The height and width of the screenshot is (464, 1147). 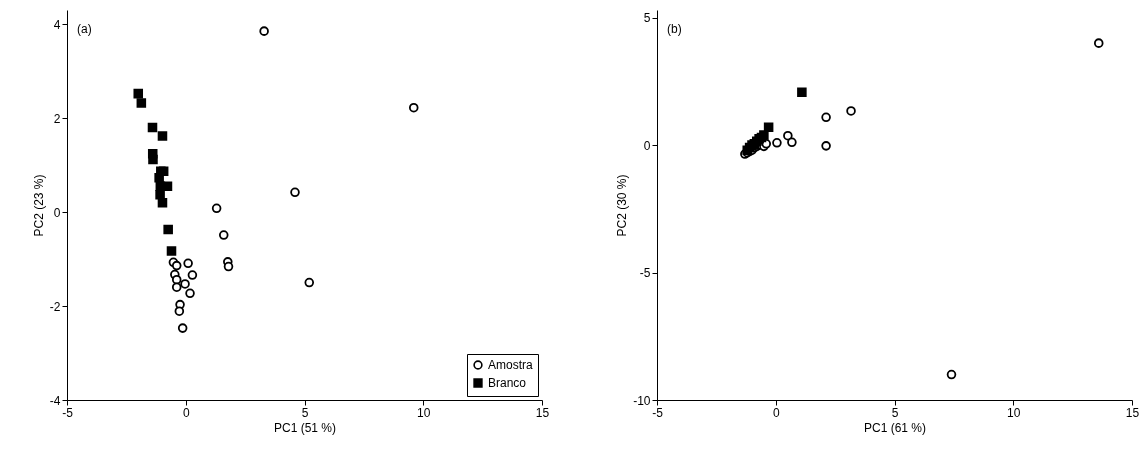 I want to click on y-tick-label: 2, so click(x=57, y=118).